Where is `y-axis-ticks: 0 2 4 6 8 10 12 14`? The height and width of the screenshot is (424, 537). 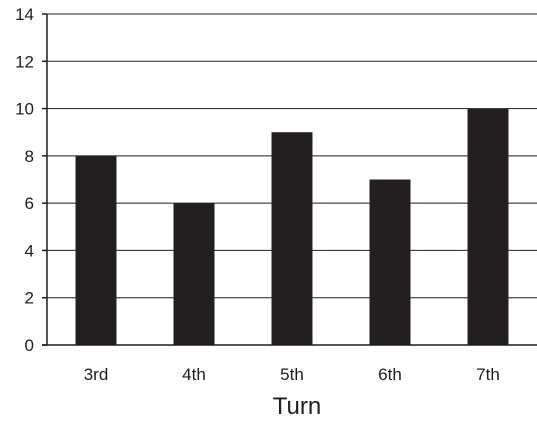
y-axis-ticks: 0 2 4 6 8 10 12 14 is located at coordinates (31, 180).